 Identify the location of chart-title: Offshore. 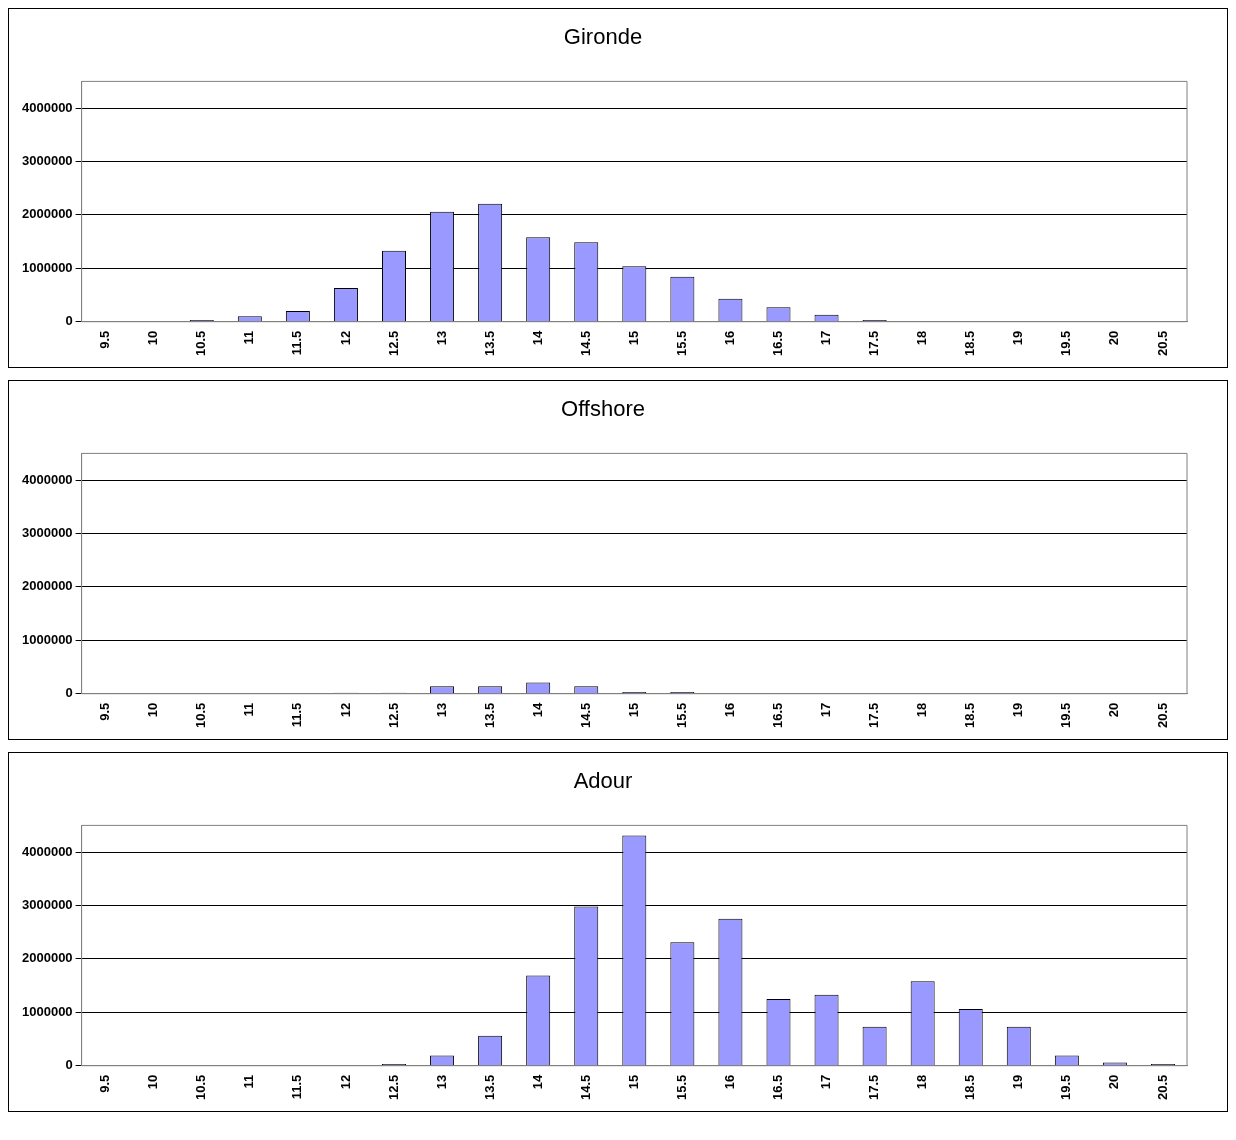
(603, 409).